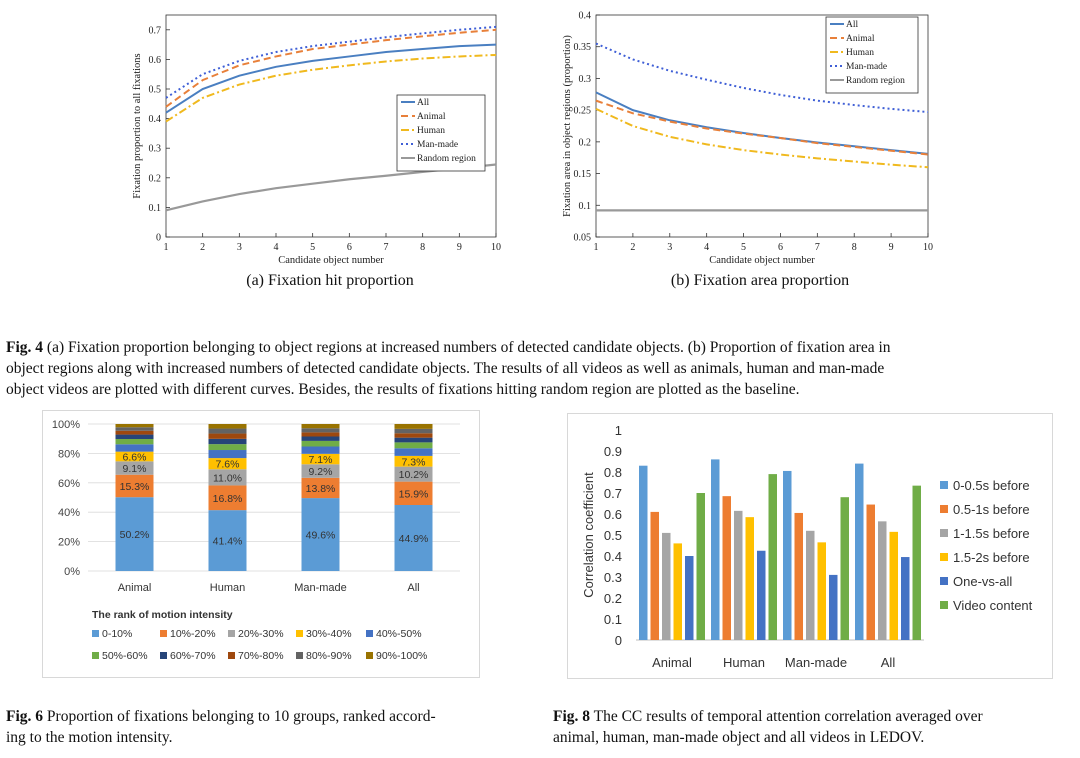 The height and width of the screenshot is (758, 1080). What do you see at coordinates (928, 247) in the screenshot?
I see `fig4b-xtick-label: 10` at bounding box center [928, 247].